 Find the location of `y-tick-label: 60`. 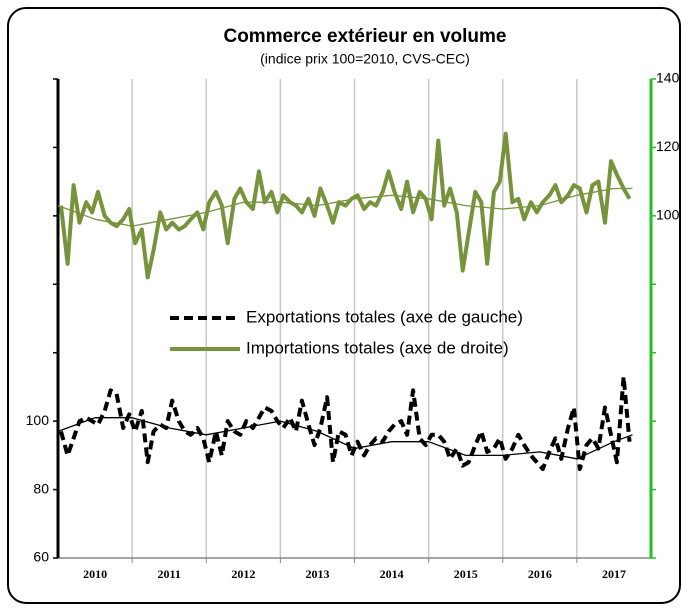

y-tick-label: 60 is located at coordinates (41, 557).